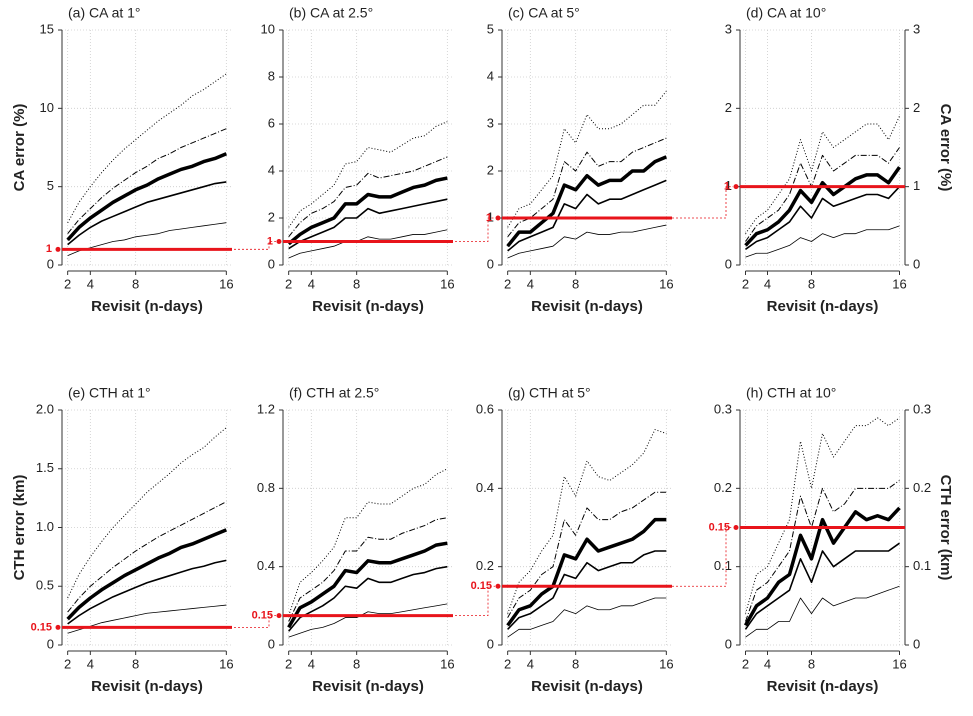 The width and height of the screenshot is (973, 716). I want to click on y-tick-label: 1.5, so click(45, 467).